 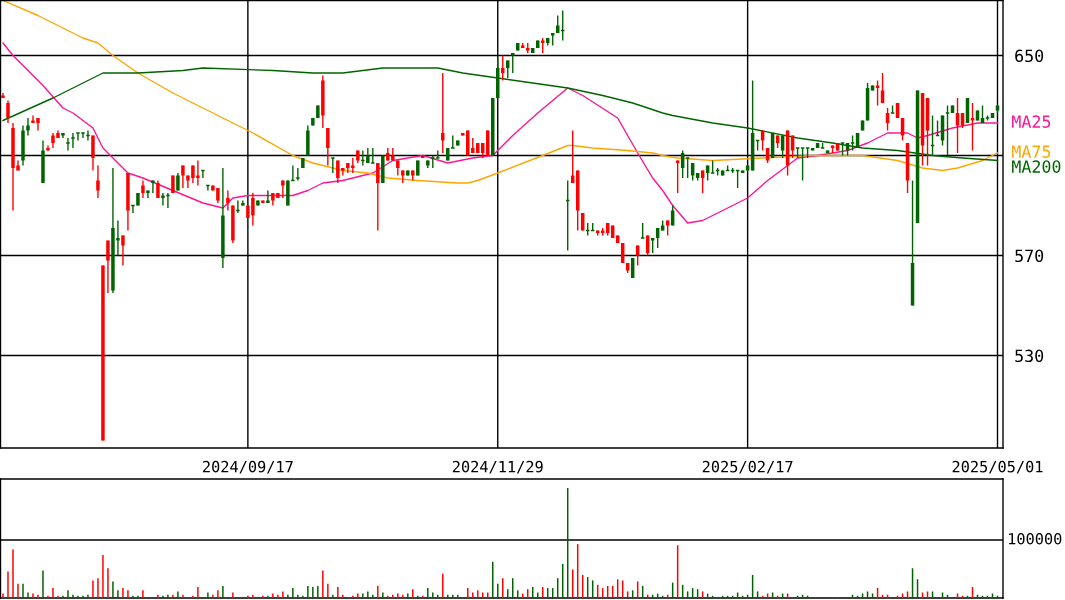 I want to click on text: 100000, so click(x=1035, y=538).